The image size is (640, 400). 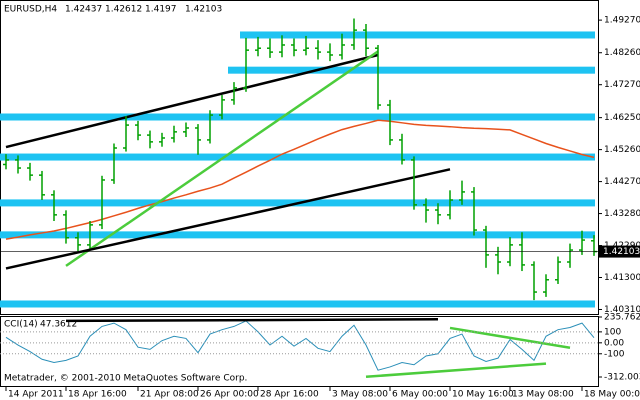 I want to click on x-tick-label: 28 Apr 16:00, so click(x=289, y=395).